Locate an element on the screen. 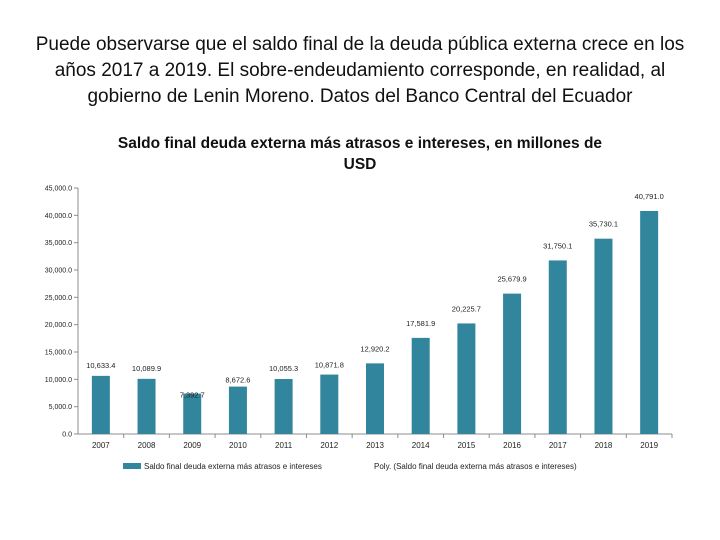 The image size is (720, 540). bar-2016 is located at coordinates (512, 363).